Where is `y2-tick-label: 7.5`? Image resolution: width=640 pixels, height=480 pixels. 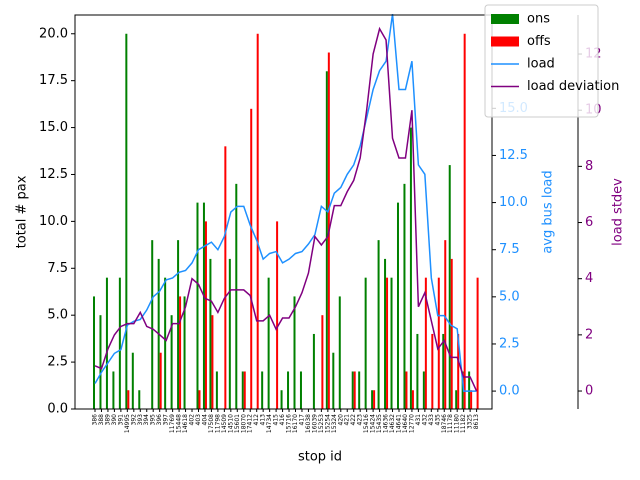 y2-tick-label: 7.5 is located at coordinates (509, 249).